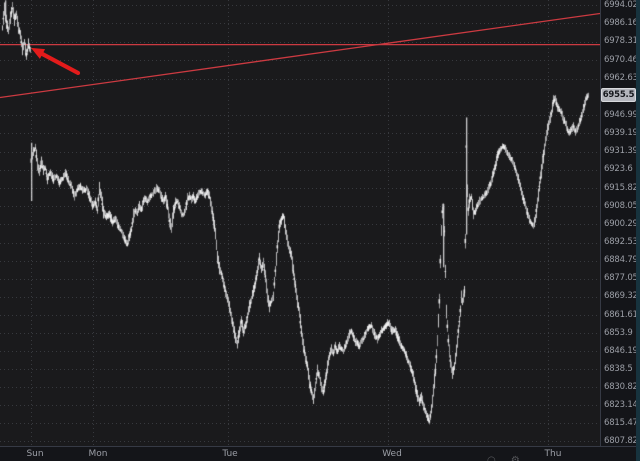  I want to click on price-axis-label: 6931.39, so click(621, 151).